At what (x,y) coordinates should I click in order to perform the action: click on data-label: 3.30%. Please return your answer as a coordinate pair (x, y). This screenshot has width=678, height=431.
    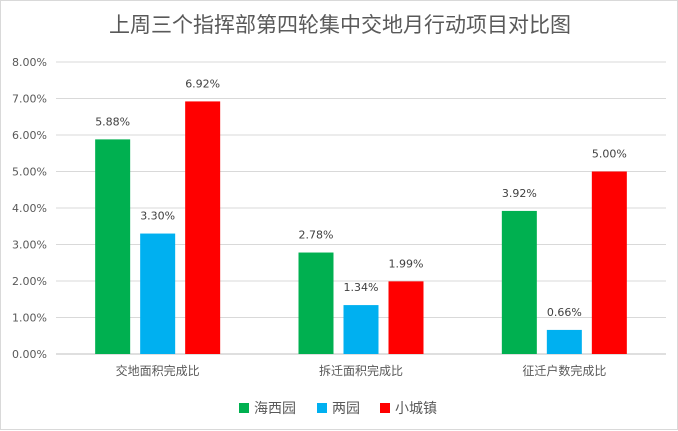
    Looking at the image, I should click on (157, 216).